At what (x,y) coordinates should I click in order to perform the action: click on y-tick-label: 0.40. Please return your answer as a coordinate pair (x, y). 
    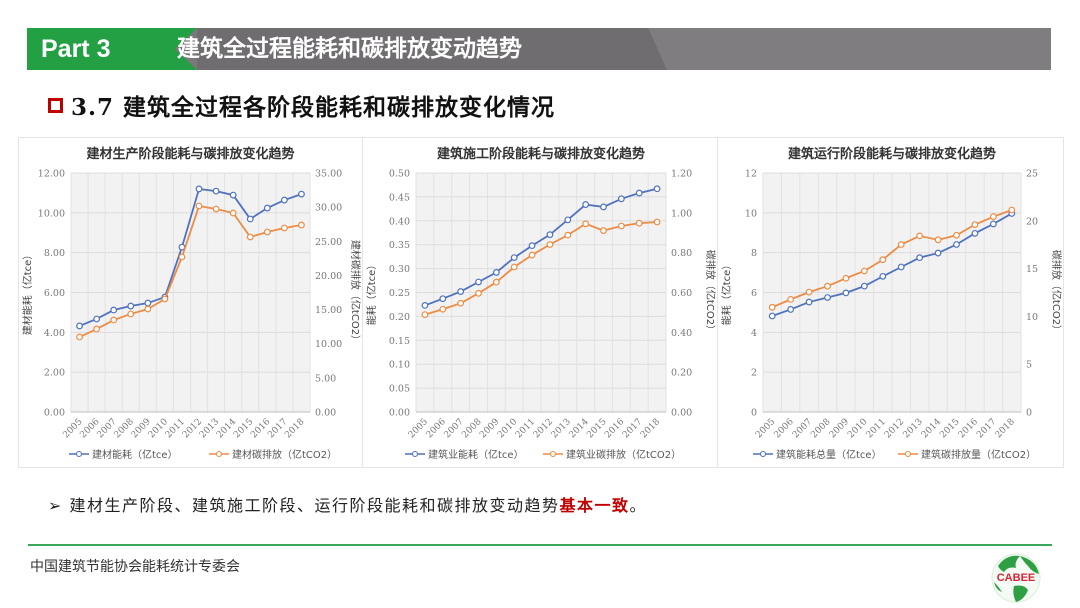
    Looking at the image, I should click on (399, 221).